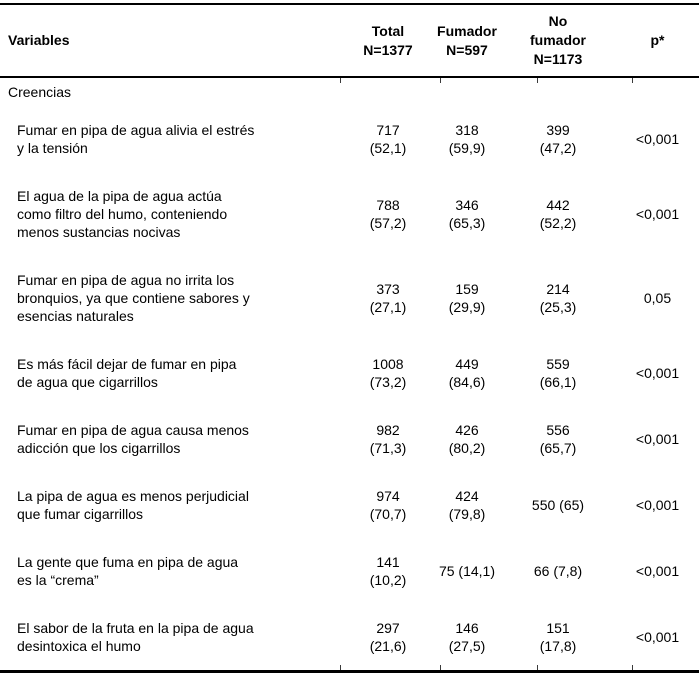 The height and width of the screenshot is (673, 699). I want to click on value-fumador: 426 (80,2), so click(467, 439).